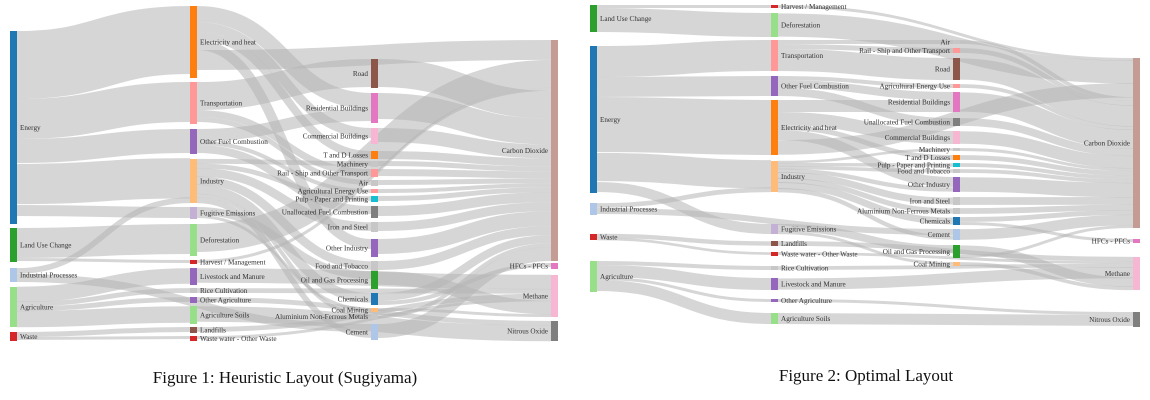  I want to click on right-flow-industry-to-iron-and-steel, so click(865, 188).